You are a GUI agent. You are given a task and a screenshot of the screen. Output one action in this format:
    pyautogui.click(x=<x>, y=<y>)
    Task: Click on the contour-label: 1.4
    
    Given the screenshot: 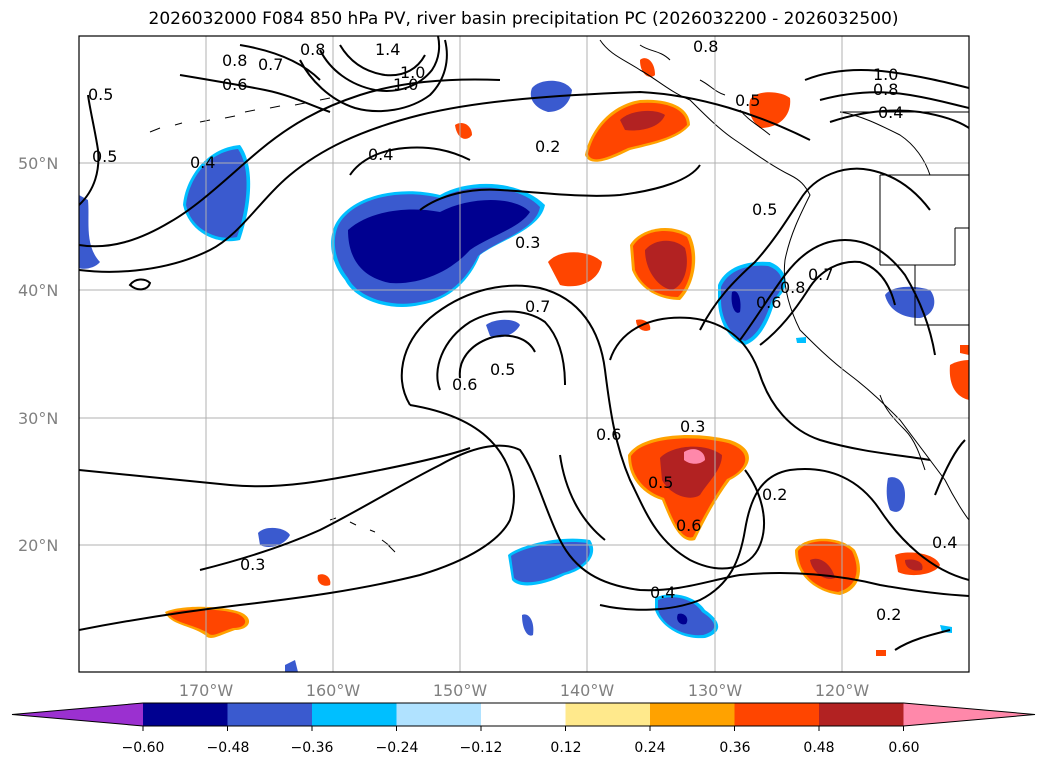 What is the action you would take?
    pyautogui.click(x=387, y=49)
    